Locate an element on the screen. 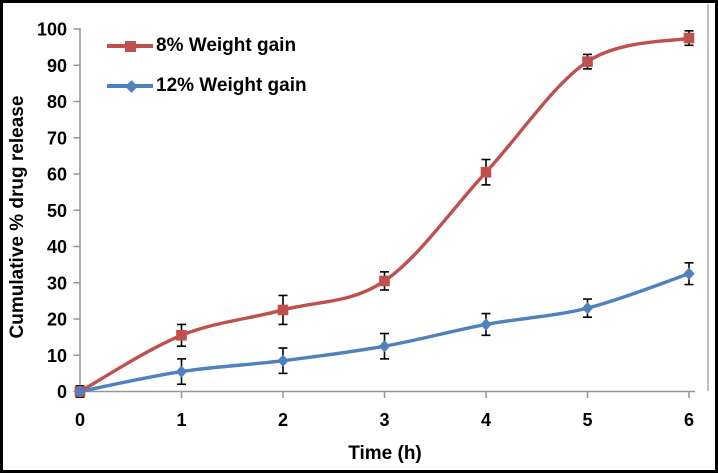 The width and height of the screenshot is (718, 473). y-tick-label: 50 is located at coordinates (57, 211).